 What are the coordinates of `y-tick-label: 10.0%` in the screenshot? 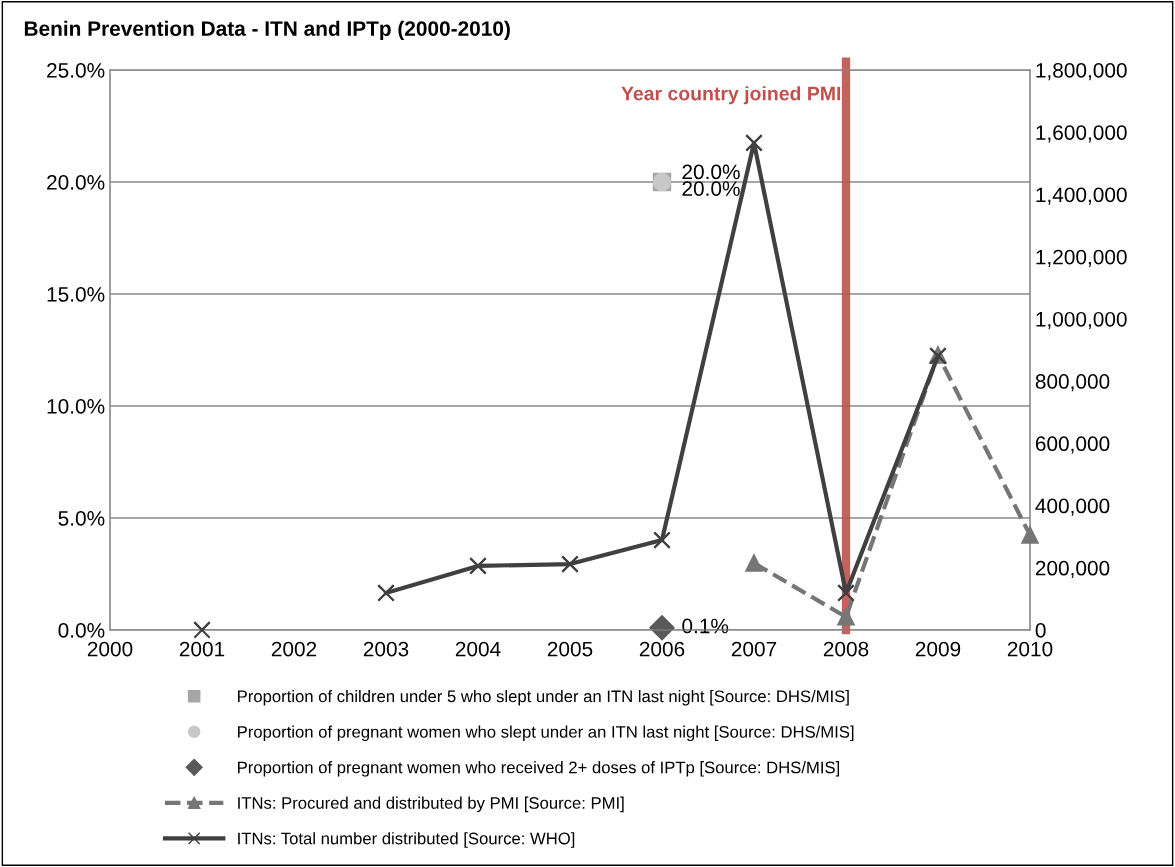 It's located at (76, 406).